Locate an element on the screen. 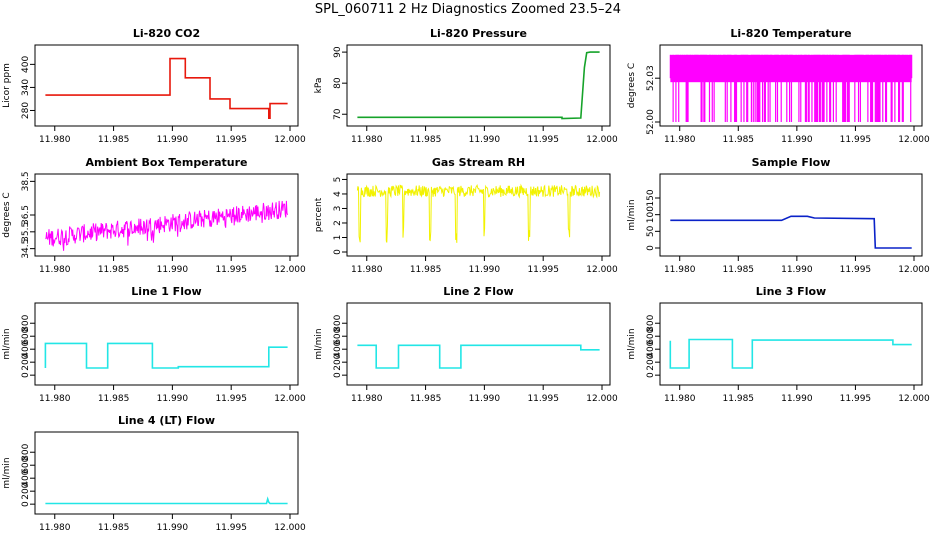 The height and width of the screenshot is (540, 936). y-axis-label: percent is located at coordinates (319, 214).